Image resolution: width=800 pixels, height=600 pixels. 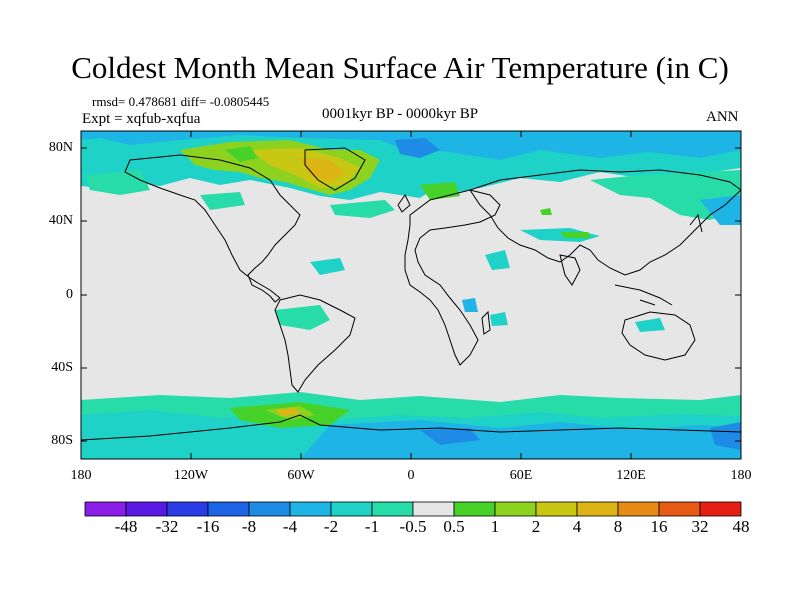 What do you see at coordinates (141, 119) in the screenshot?
I see `experiment-label: Expt = xqfub-xqfua` at bounding box center [141, 119].